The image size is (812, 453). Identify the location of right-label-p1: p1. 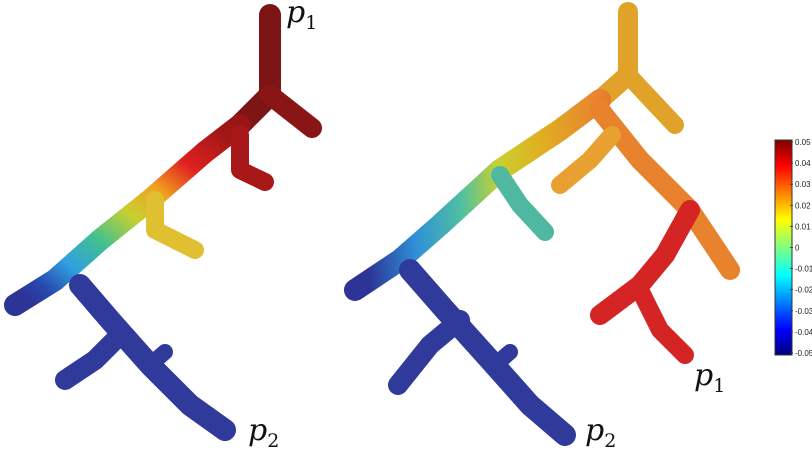
(709, 377).